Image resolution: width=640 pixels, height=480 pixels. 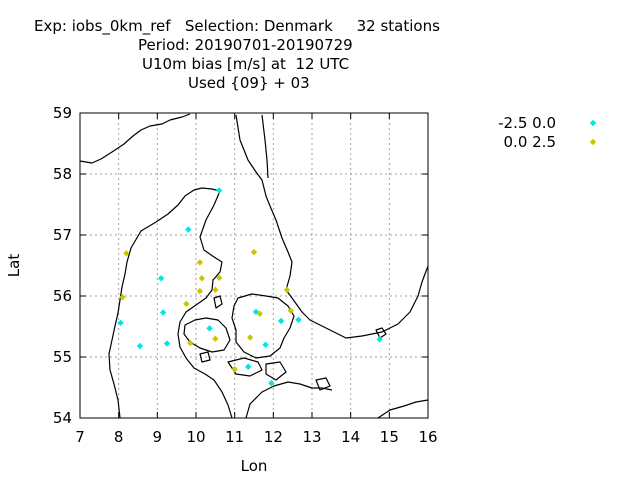 I want to click on x-tick-label: 10, so click(x=195, y=437).